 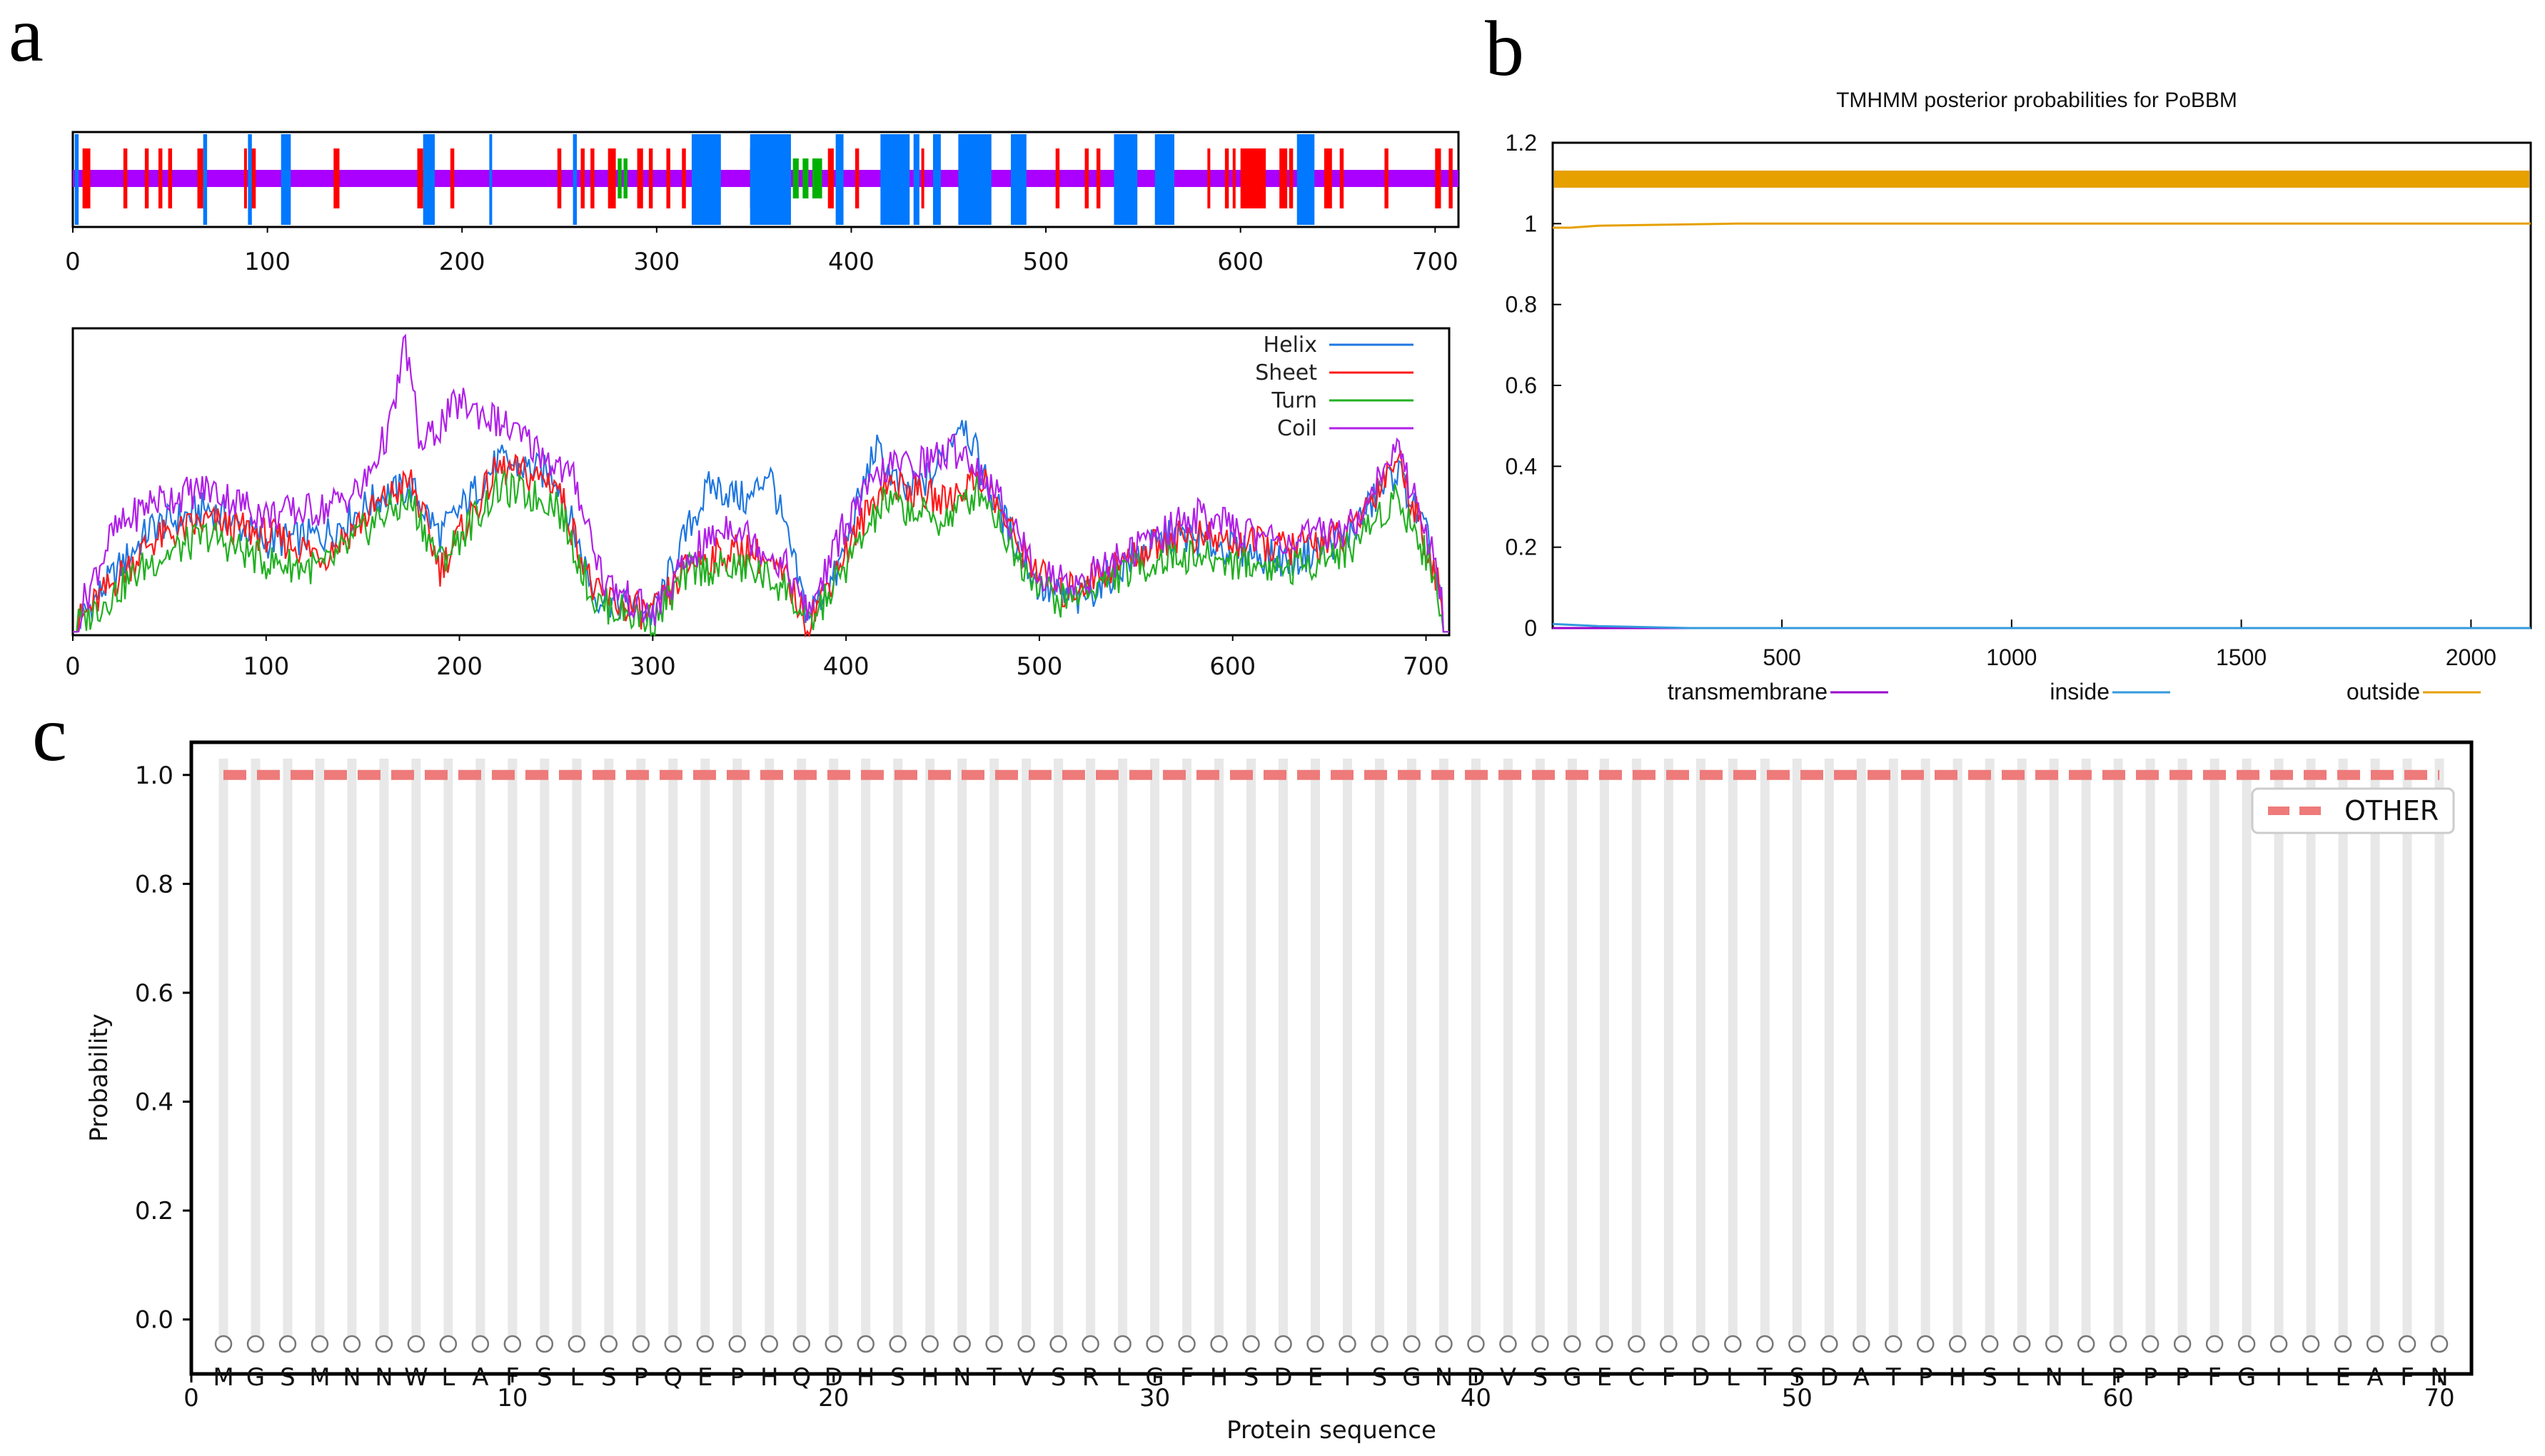 I want to click on x-tick-label: 500, so click(x=1039, y=666).